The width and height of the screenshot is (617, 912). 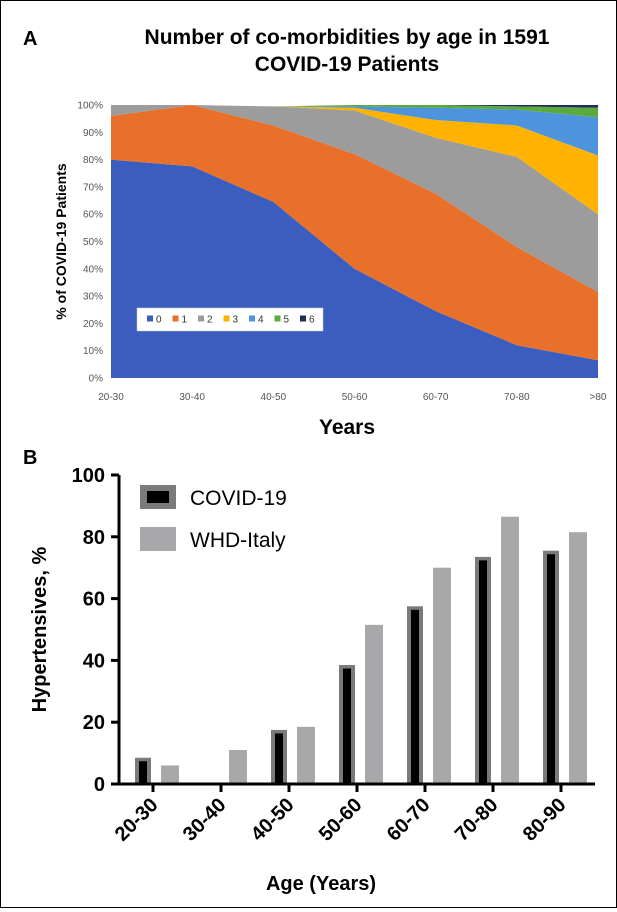 I want to click on y-tick-label-20: 20, so click(x=94, y=723).